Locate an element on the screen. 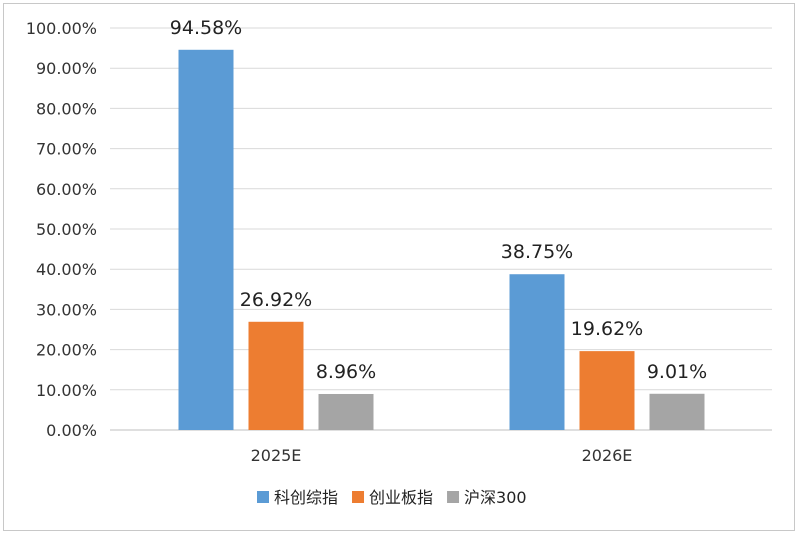  x-category-label: 2026E is located at coordinates (607, 455).